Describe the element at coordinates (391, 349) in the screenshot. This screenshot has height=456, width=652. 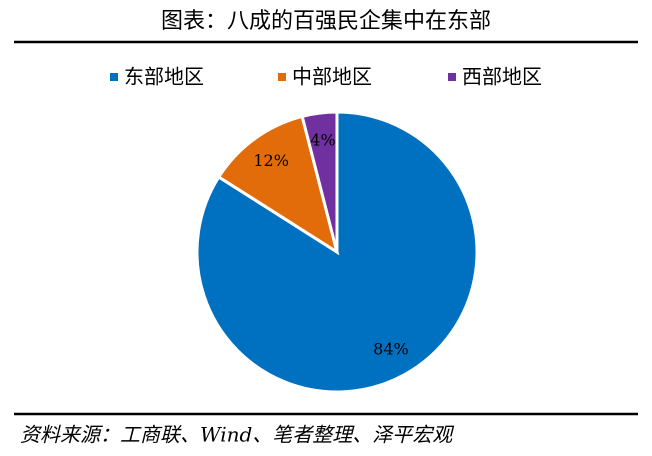
I see `value-label: 84%` at that location.